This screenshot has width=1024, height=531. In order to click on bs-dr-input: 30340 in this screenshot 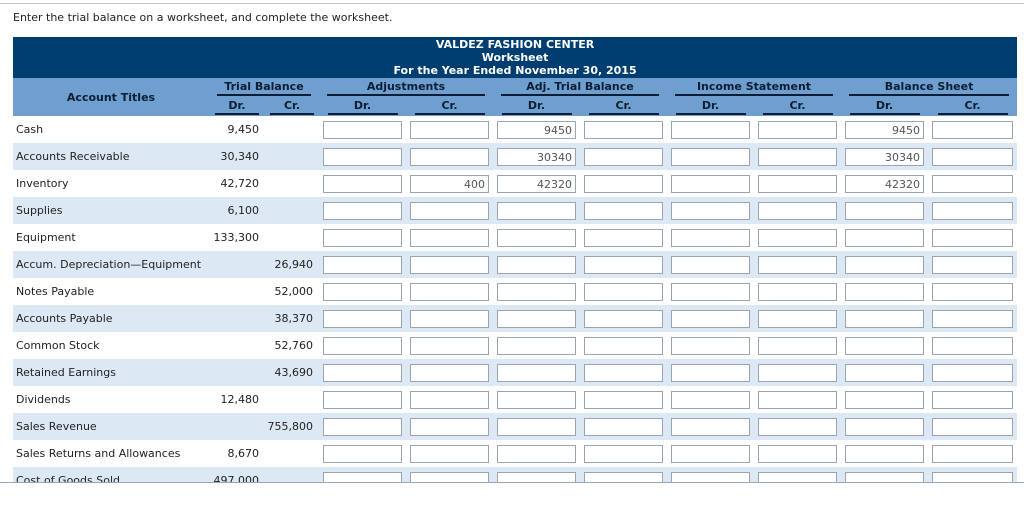, I will do `click(884, 156)`.